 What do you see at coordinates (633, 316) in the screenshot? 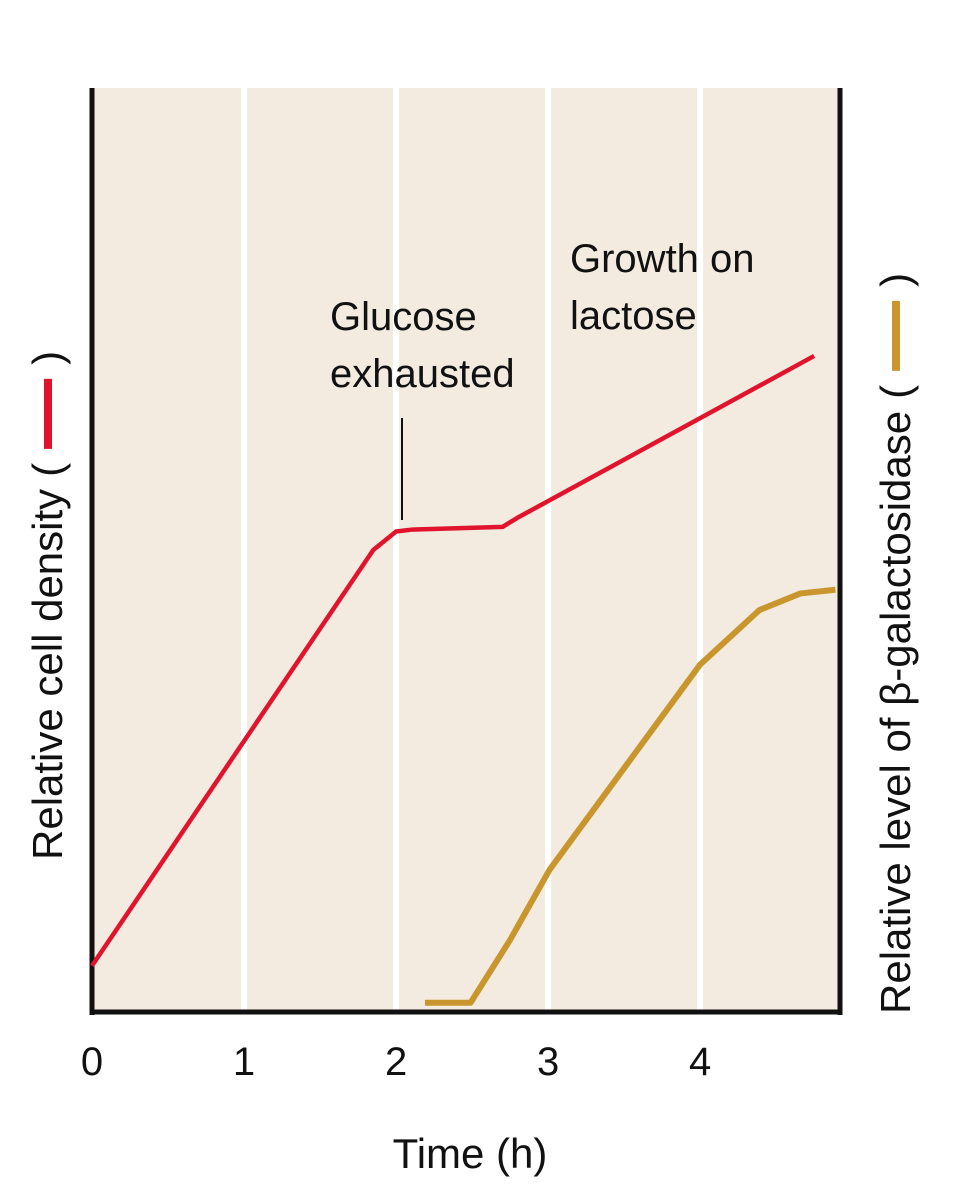
I see `annotation: lactose` at bounding box center [633, 316].